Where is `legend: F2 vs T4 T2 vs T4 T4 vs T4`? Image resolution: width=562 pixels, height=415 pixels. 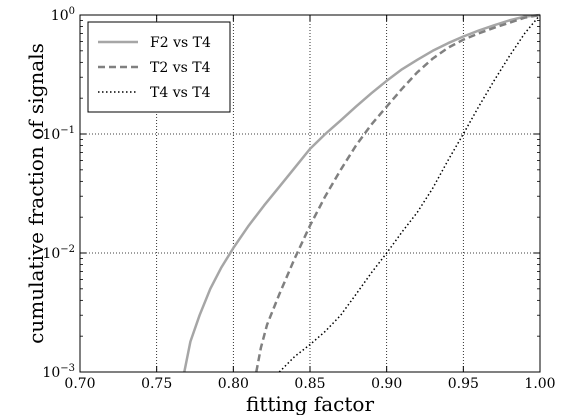 legend: F2 vs T4 T2 vs T4 T4 vs T4 is located at coordinates (159, 67).